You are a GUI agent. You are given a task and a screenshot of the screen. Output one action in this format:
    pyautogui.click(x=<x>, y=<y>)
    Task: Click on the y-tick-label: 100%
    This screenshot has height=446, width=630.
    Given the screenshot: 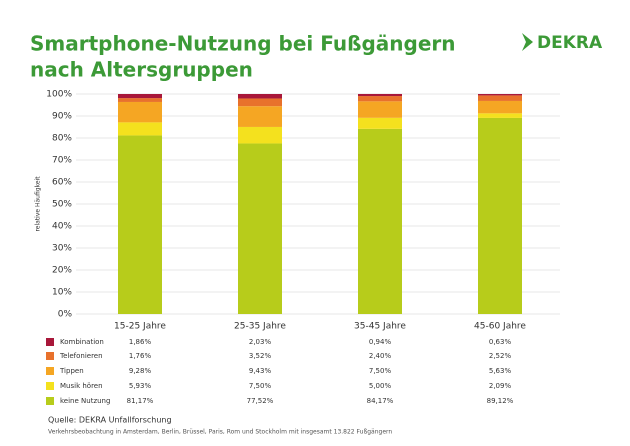 What is the action you would take?
    pyautogui.click(x=59, y=95)
    